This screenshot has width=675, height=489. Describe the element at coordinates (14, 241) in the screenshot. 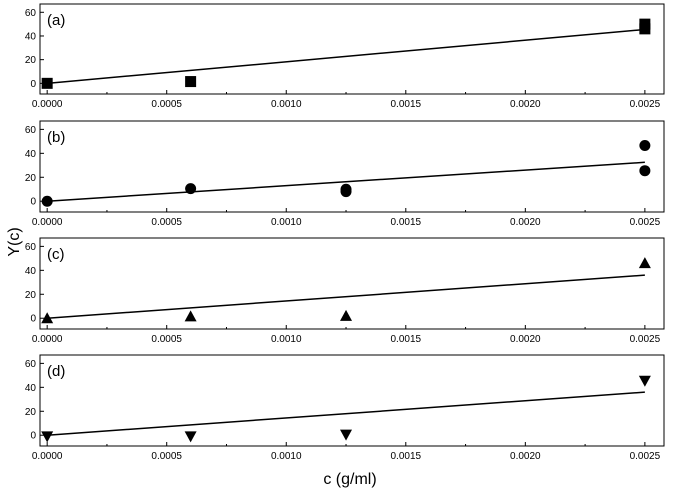

I see `y-axis-title: Y(c)` at that location.